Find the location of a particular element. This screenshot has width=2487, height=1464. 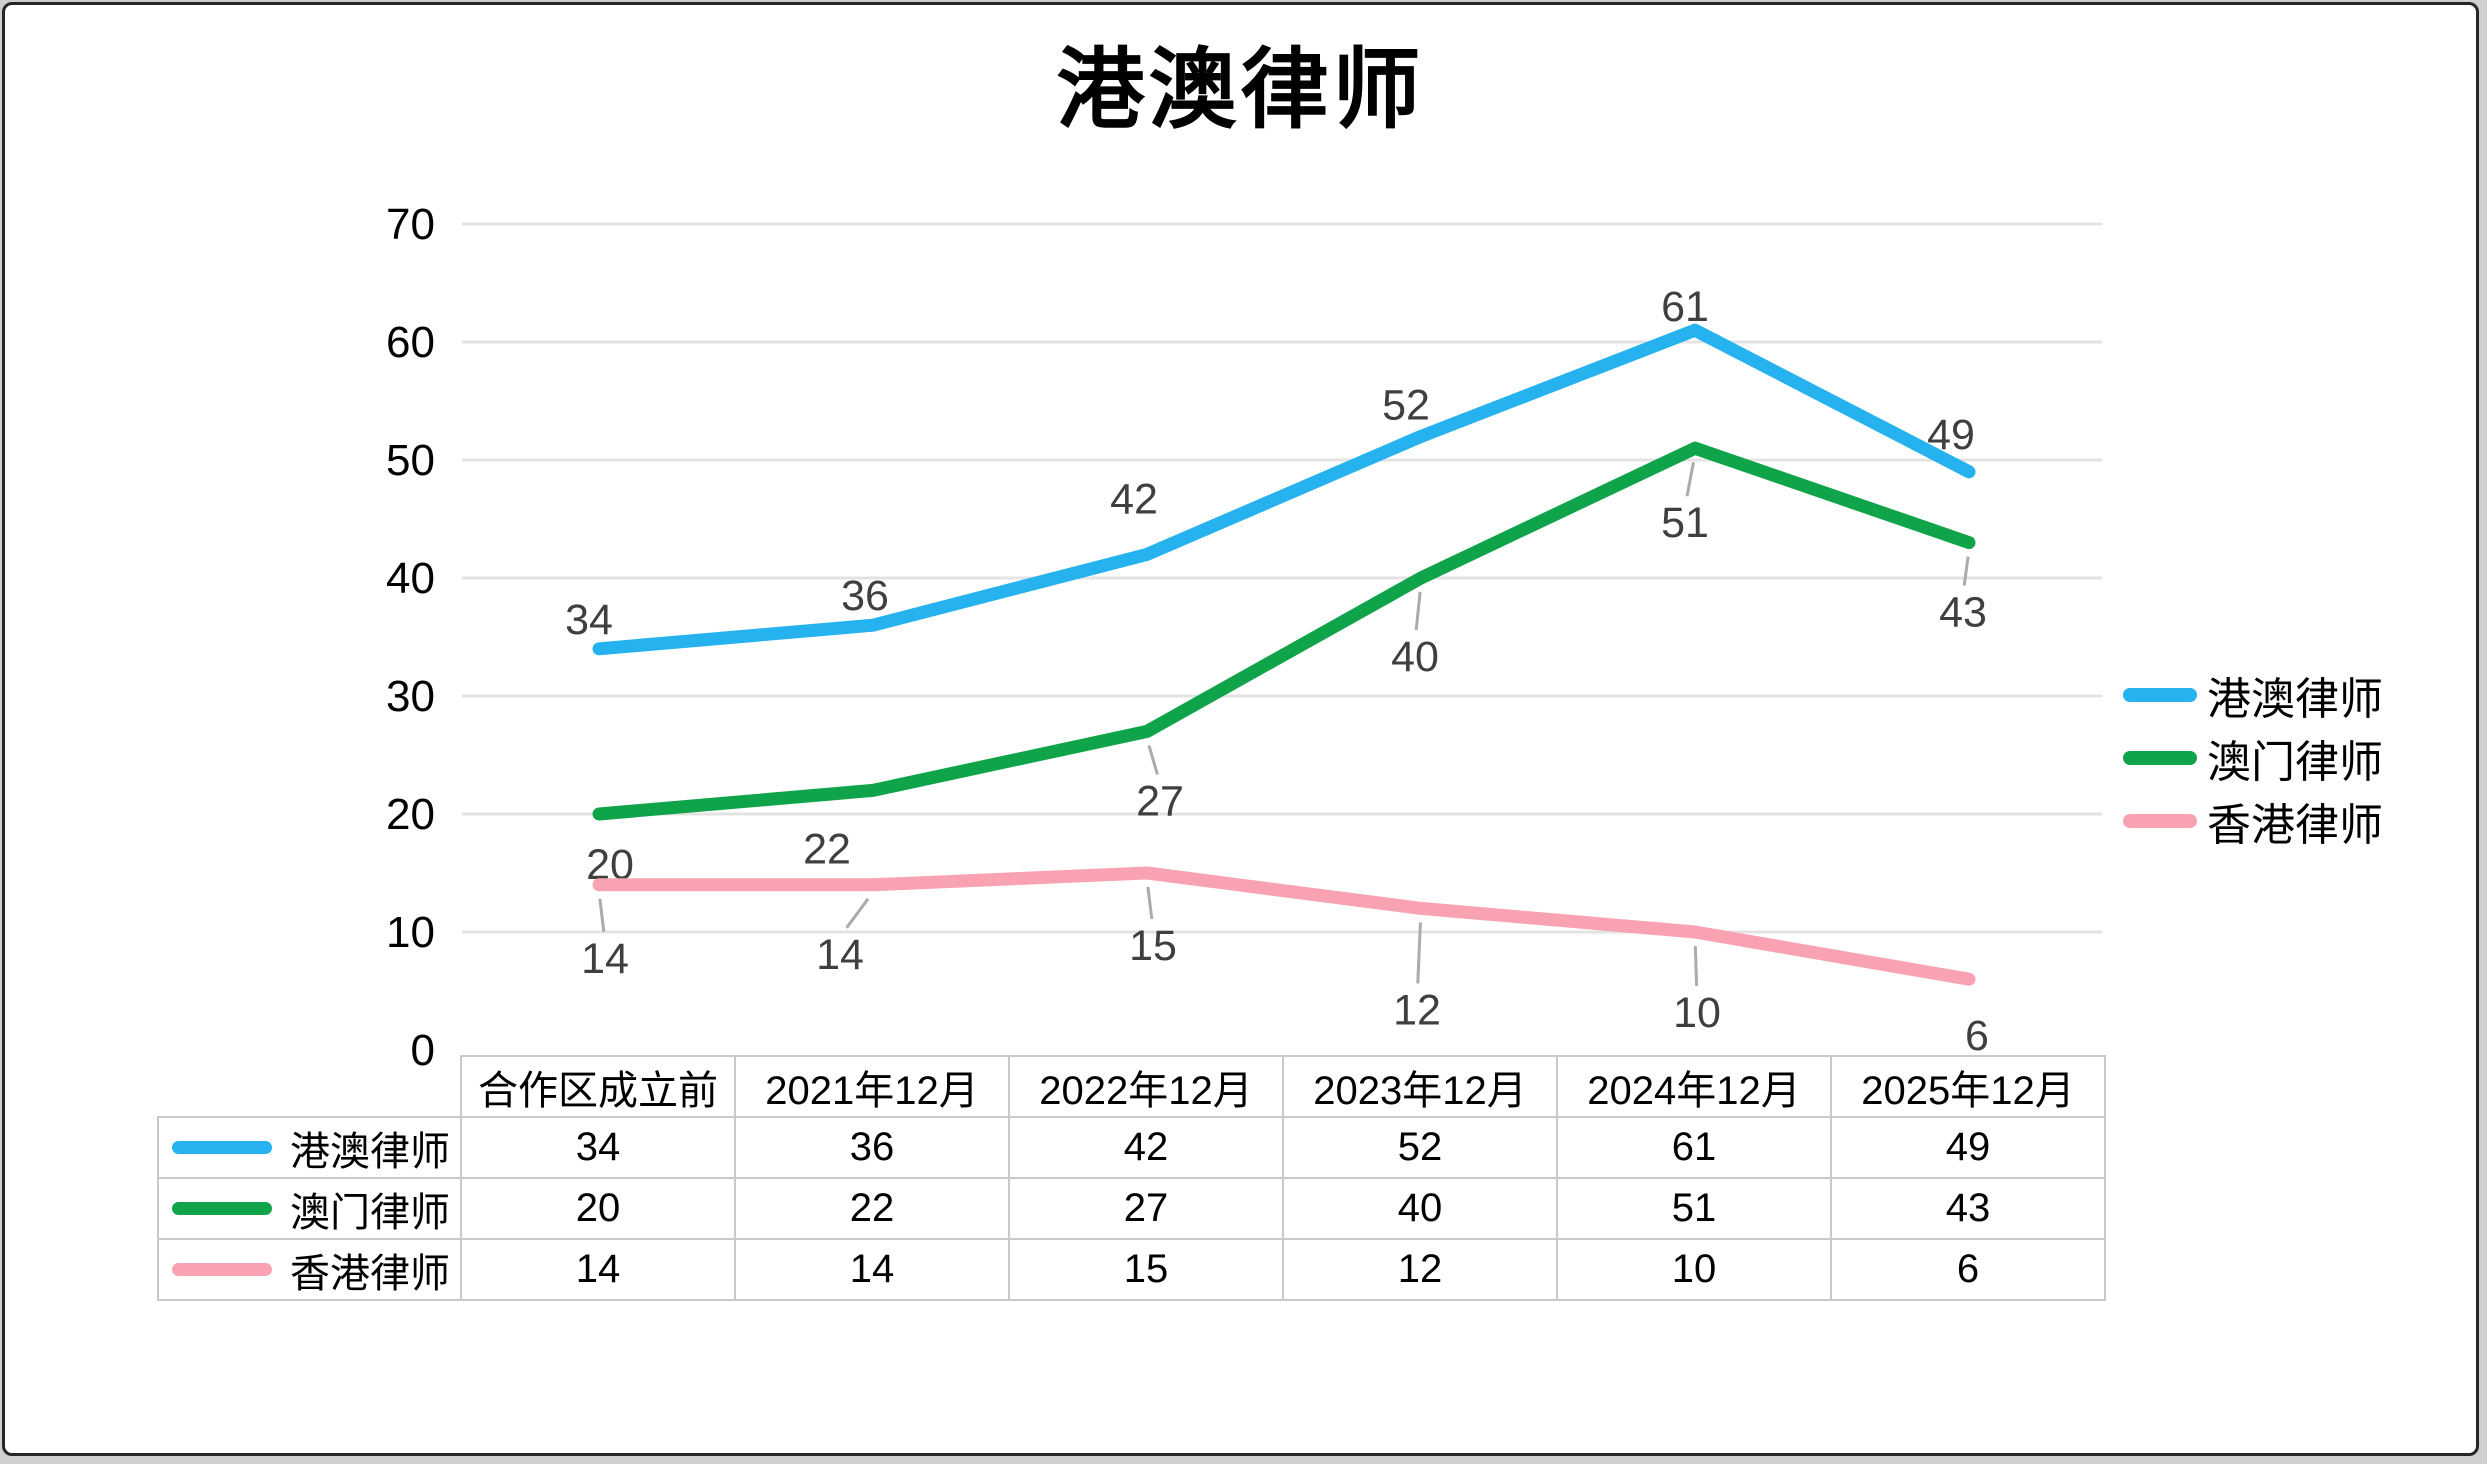

table-row-label: 香港律师 is located at coordinates (309, 1269).